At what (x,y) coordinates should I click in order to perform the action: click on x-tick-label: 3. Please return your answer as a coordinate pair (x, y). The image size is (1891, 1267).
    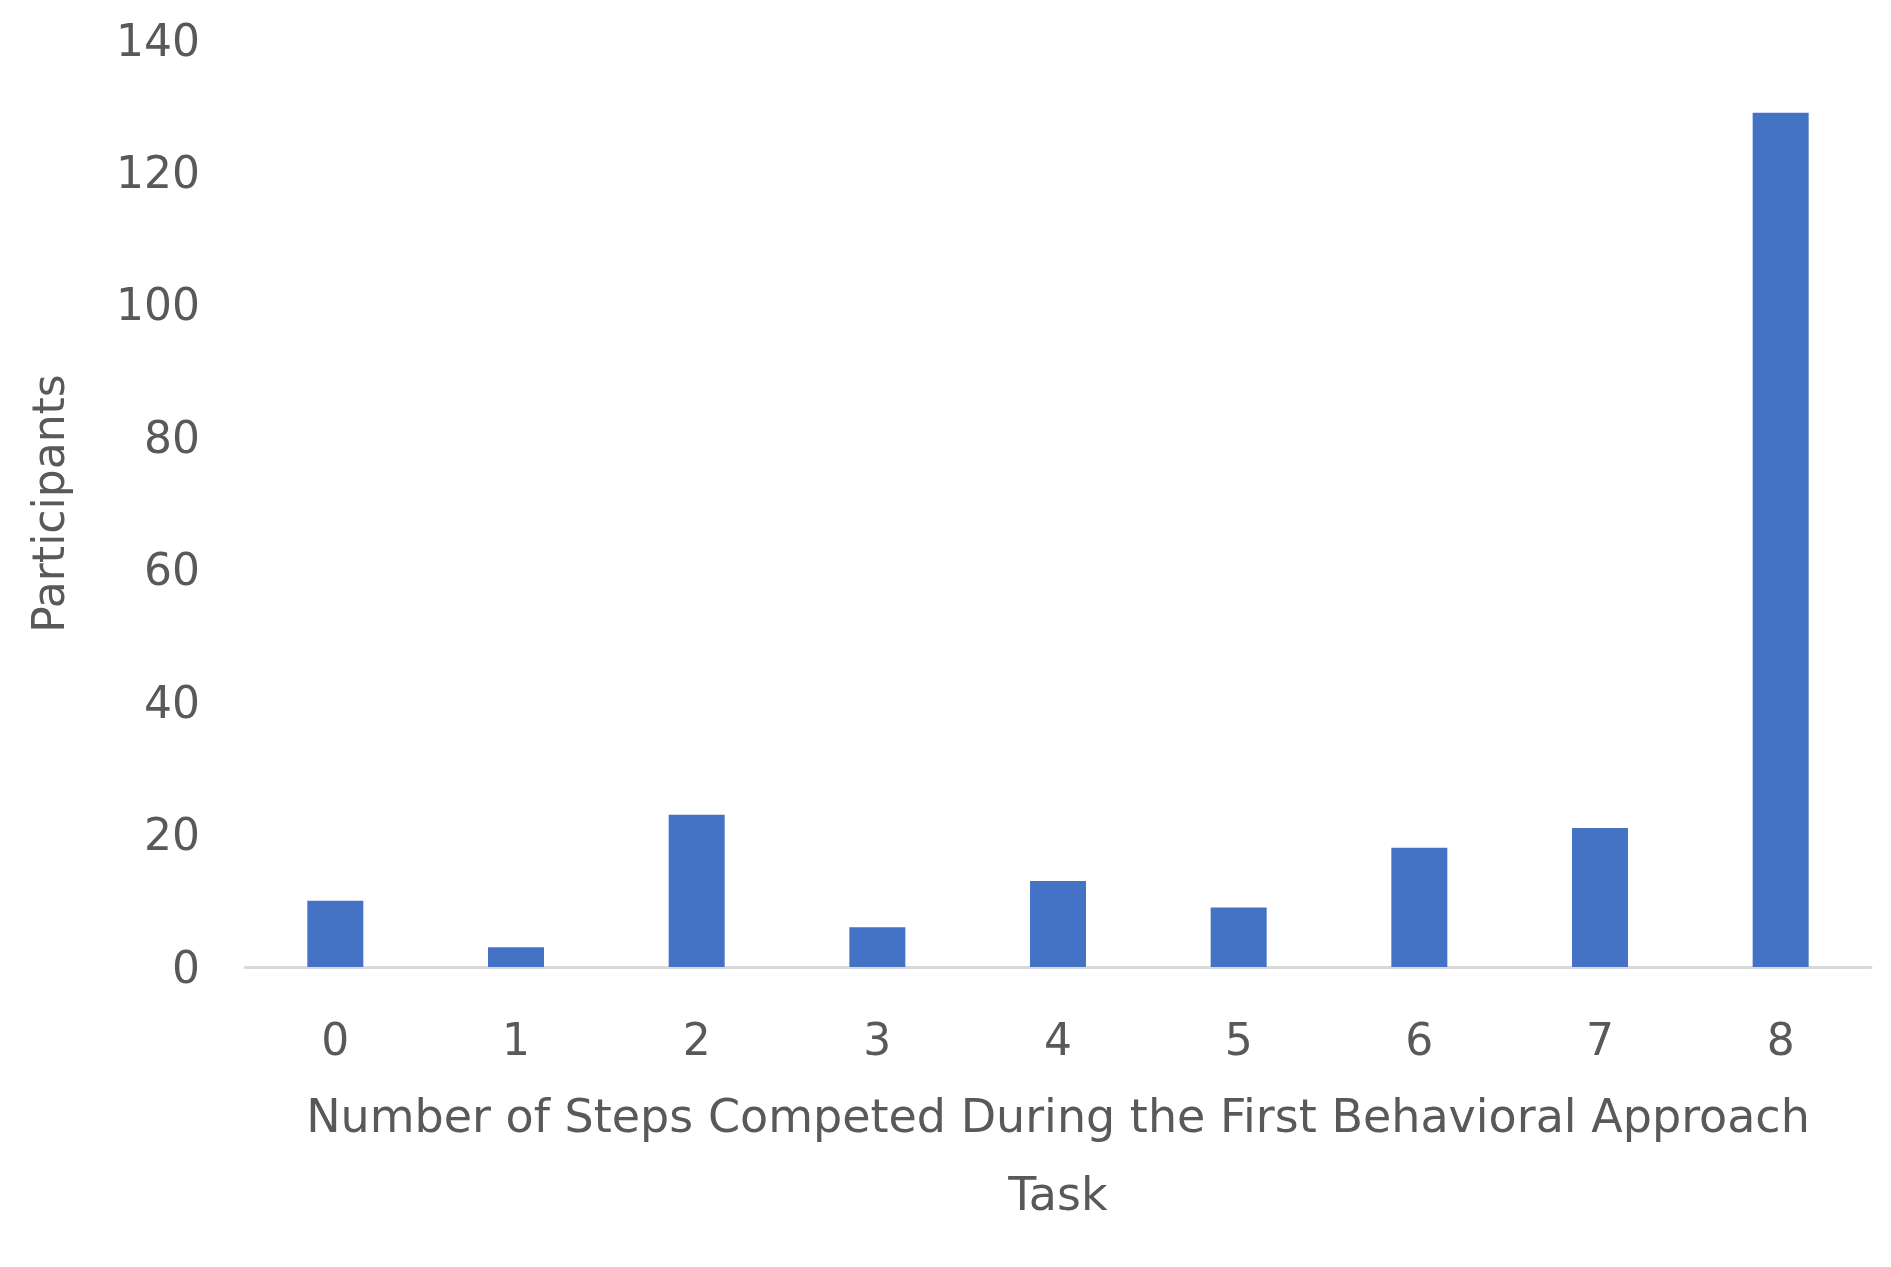
    Looking at the image, I should click on (877, 1039).